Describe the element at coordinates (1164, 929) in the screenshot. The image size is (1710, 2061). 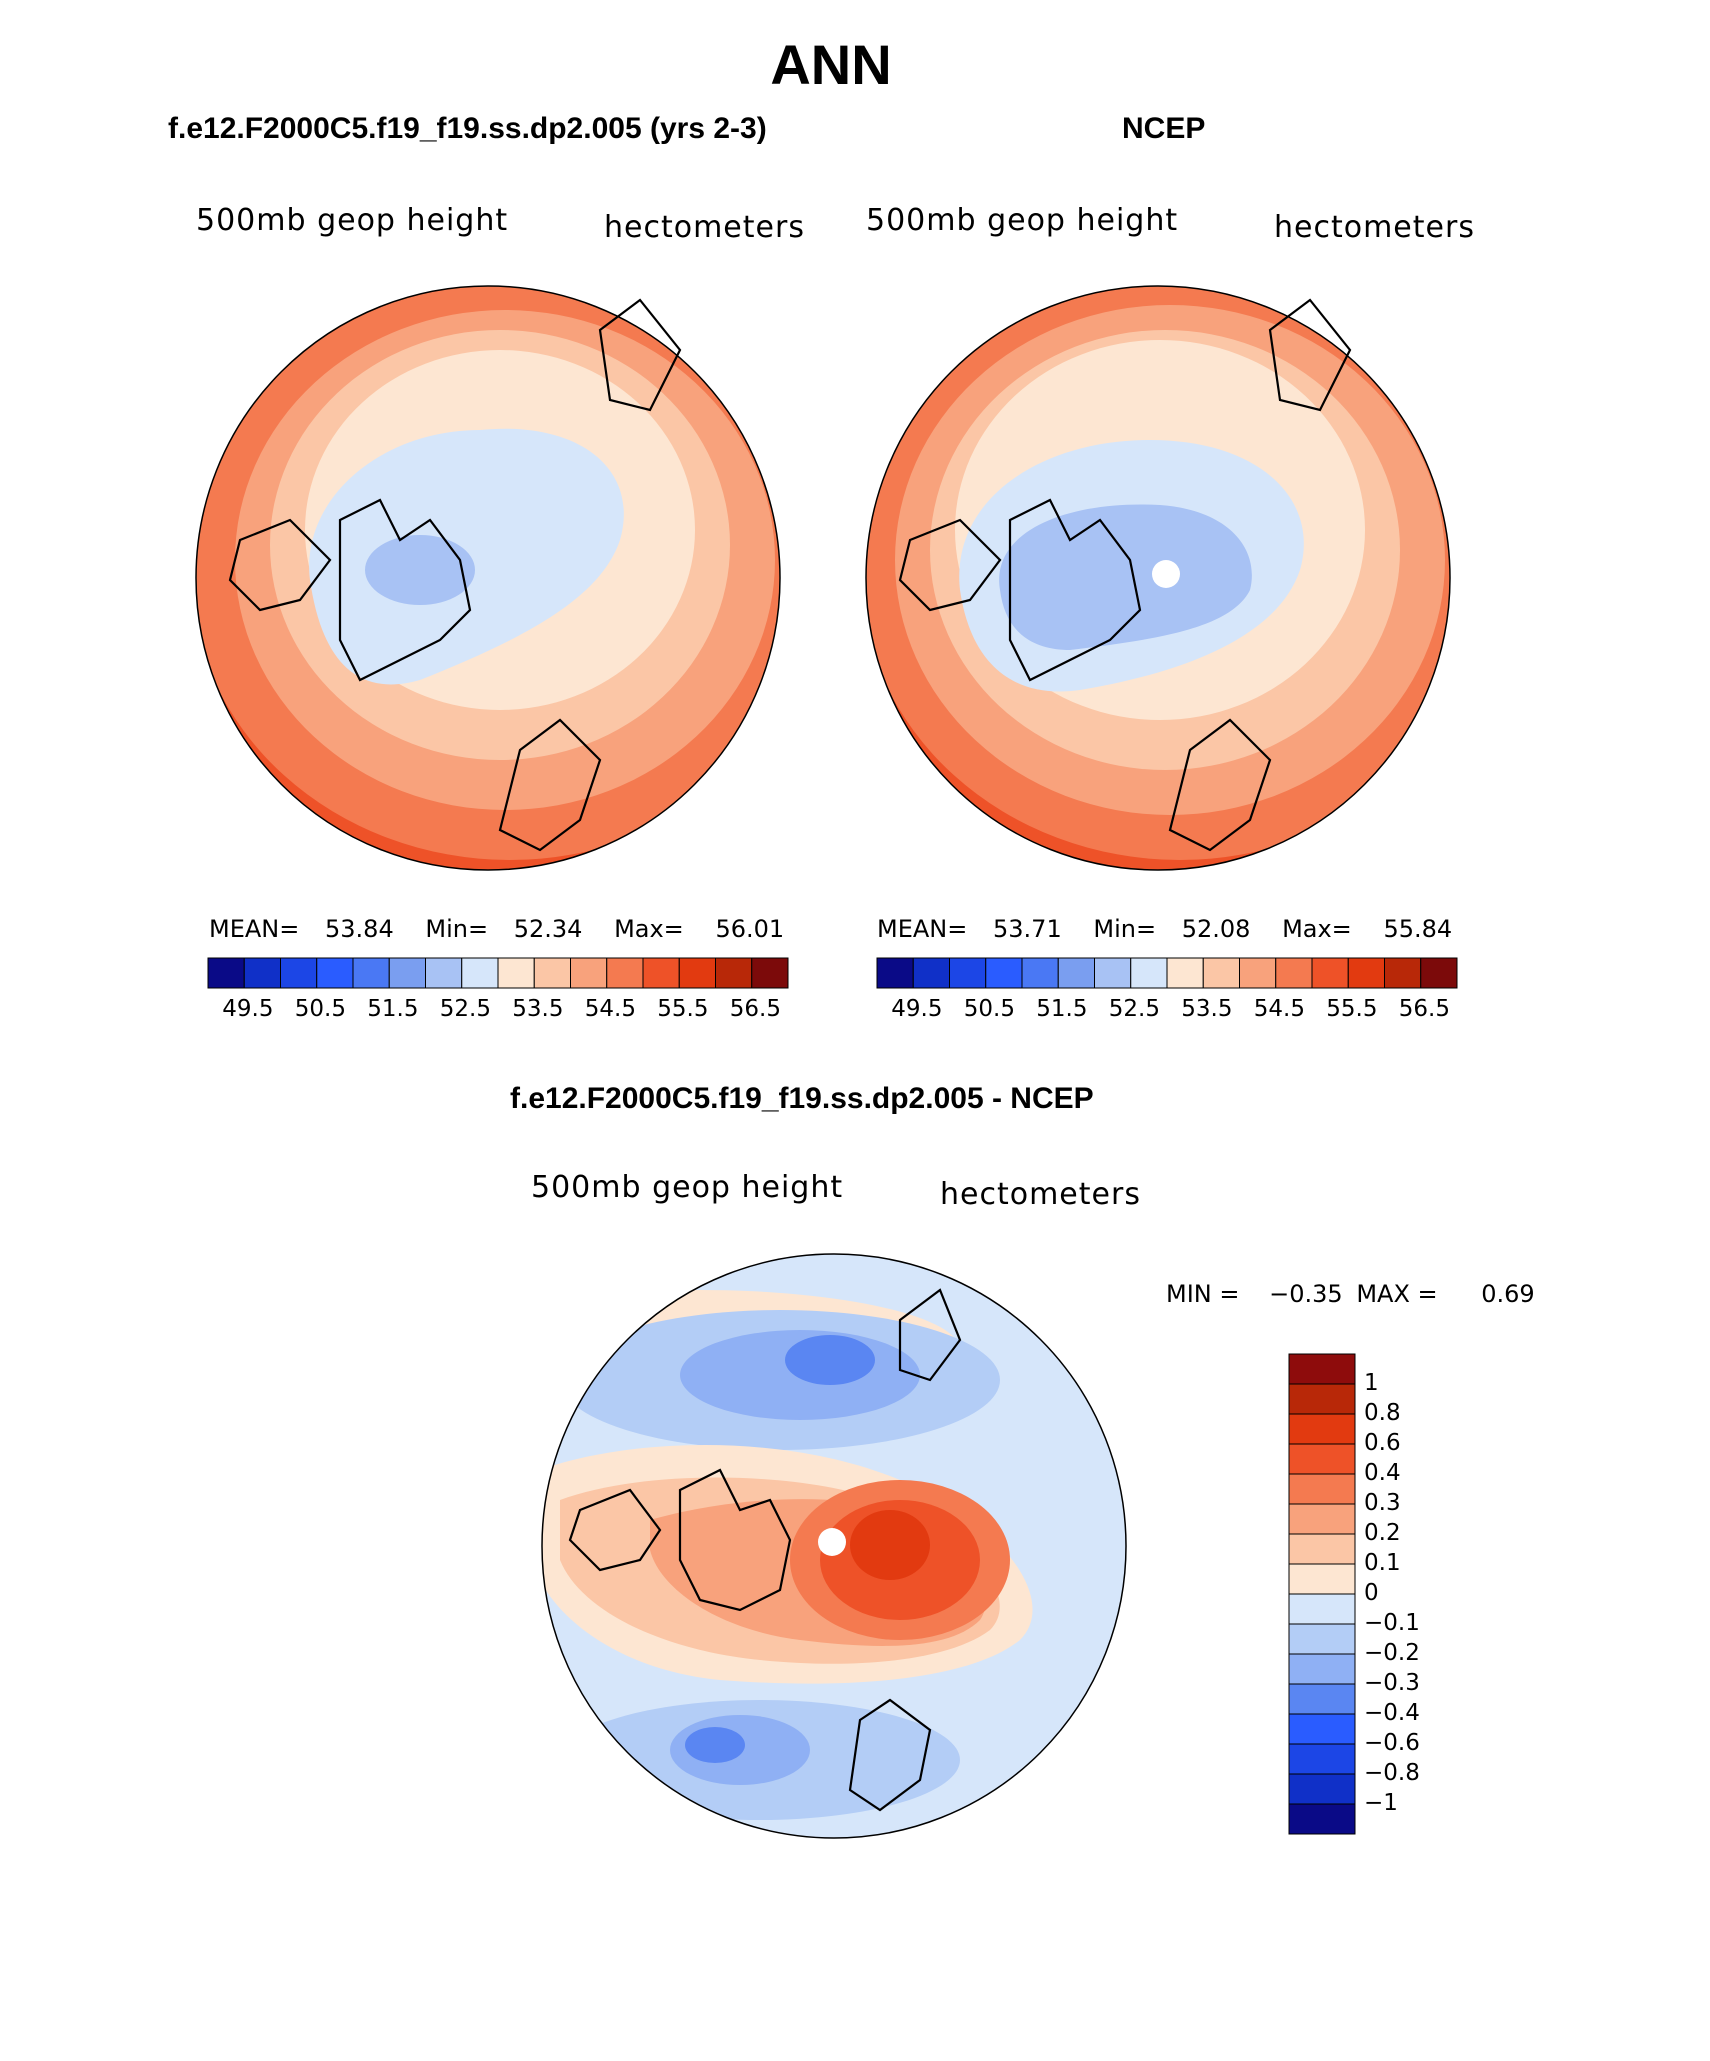
I see `stats-ncep: MEAN= 53.71 Min= 52.08 Max= 55.84` at that location.